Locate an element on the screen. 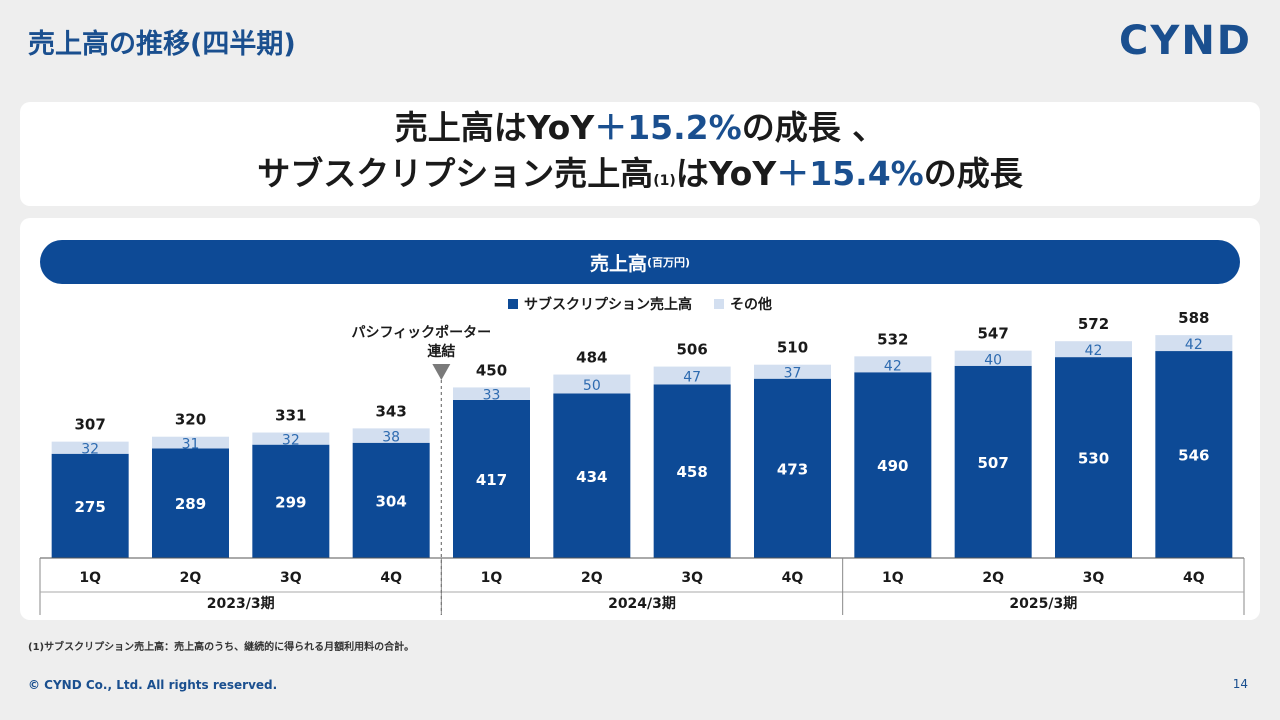 This screenshot has width=1280, height=720. chart-title-unit: (百万円) is located at coordinates (668, 262).